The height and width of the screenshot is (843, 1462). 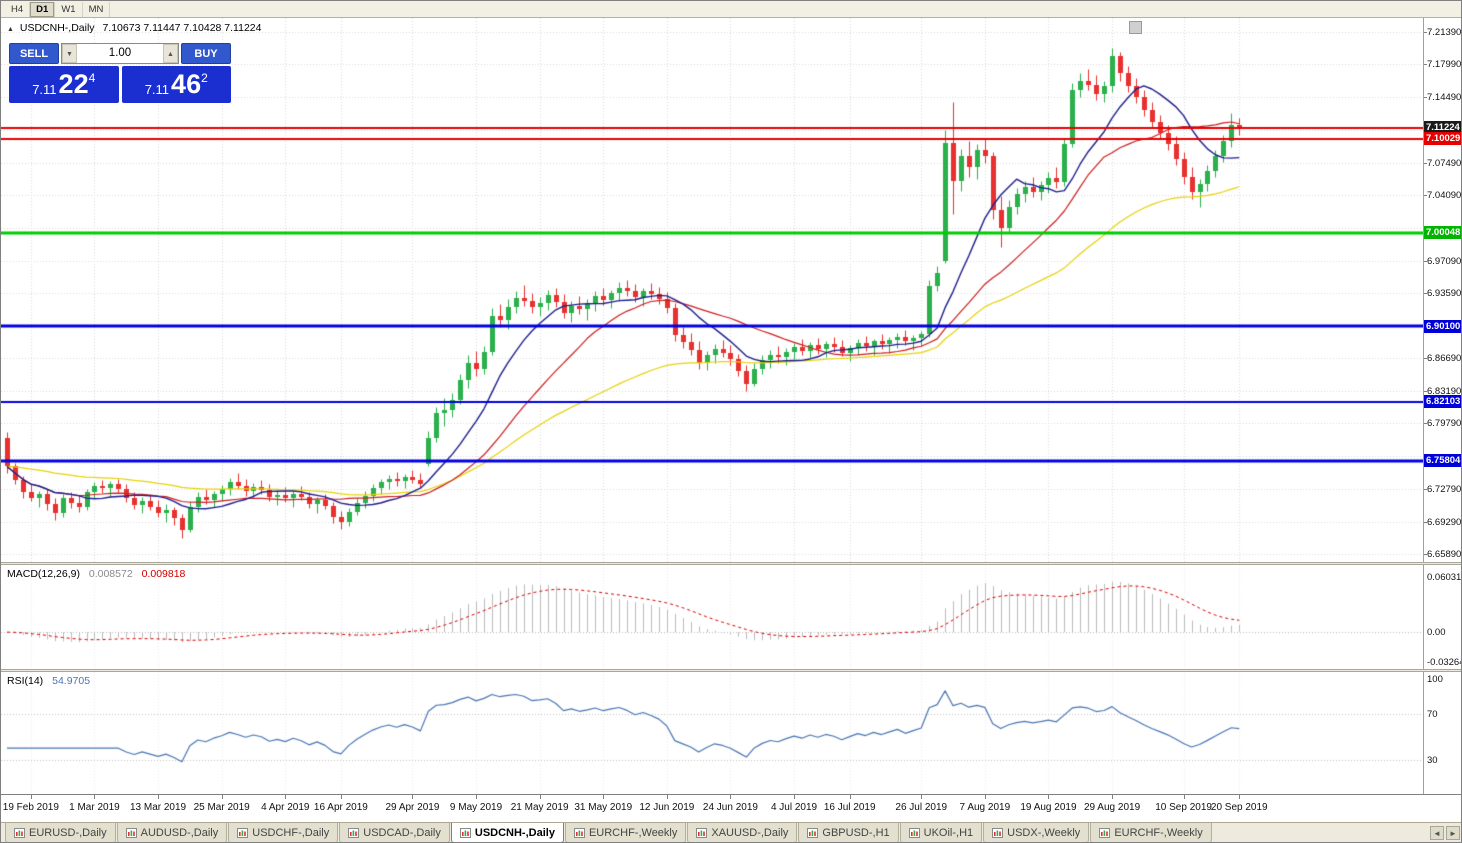 What do you see at coordinates (941, 832) in the screenshot?
I see `chart-tab-ukoil-h1: UKOil-,H1` at bounding box center [941, 832].